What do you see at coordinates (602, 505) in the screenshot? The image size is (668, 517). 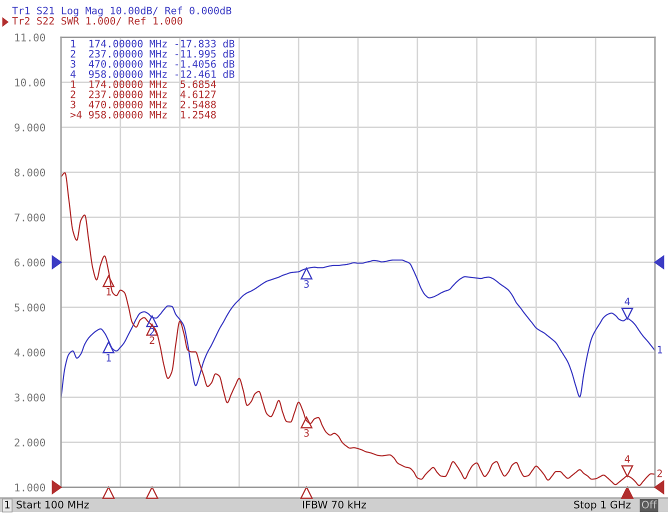 I see `text: Stop 1 GHz` at bounding box center [602, 505].